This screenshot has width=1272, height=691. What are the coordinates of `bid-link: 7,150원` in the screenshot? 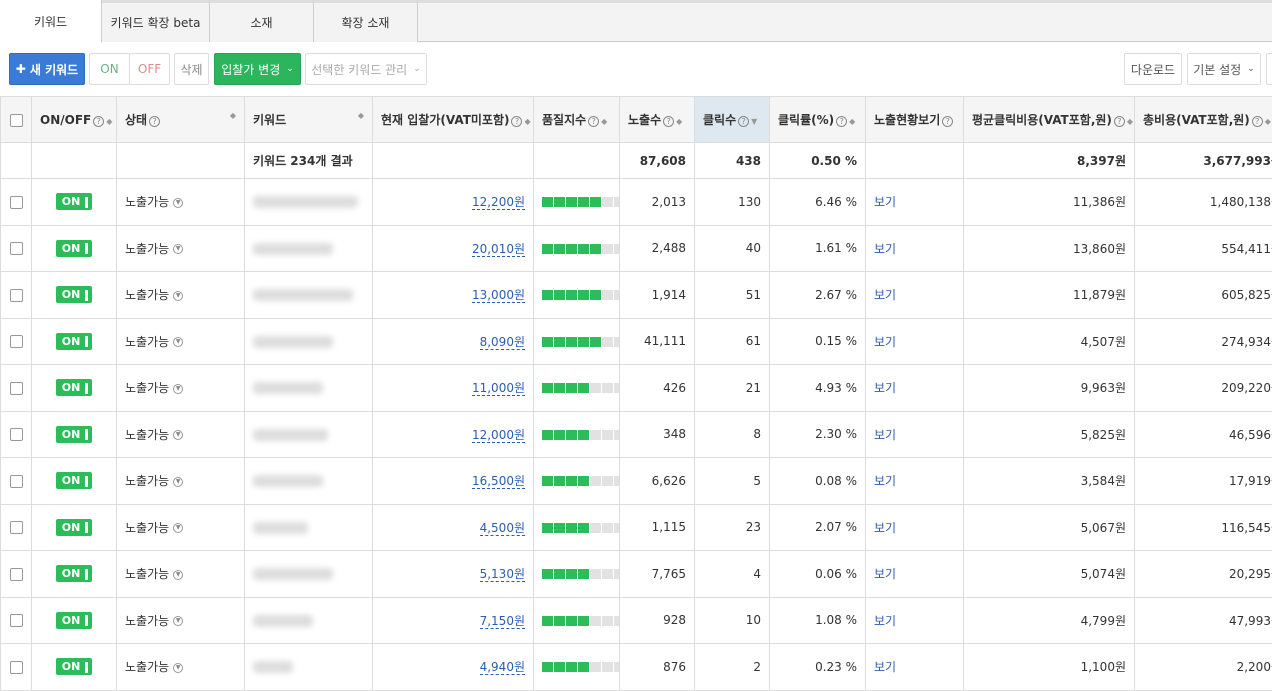 It's located at (502, 621).